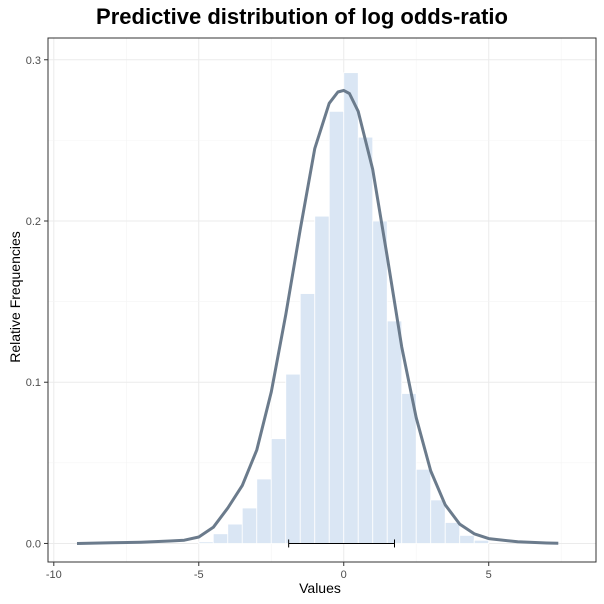 The width and height of the screenshot is (604, 604). Describe the element at coordinates (33, 222) in the screenshot. I see `y-tick-label: 0.2` at that location.